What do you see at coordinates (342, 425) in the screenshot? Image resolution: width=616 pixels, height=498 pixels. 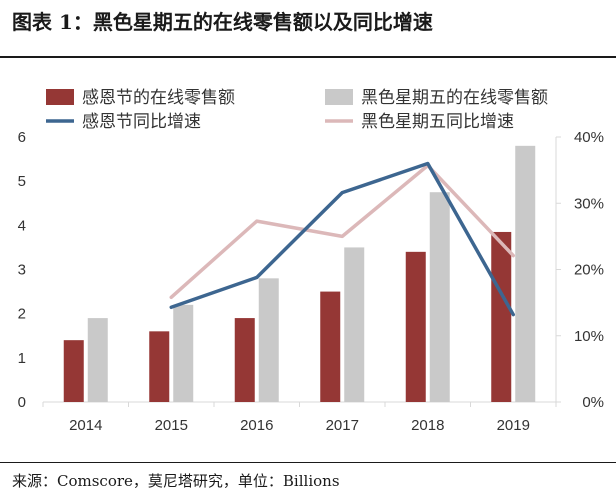 I see `x-tick-label: 2017` at bounding box center [342, 425].